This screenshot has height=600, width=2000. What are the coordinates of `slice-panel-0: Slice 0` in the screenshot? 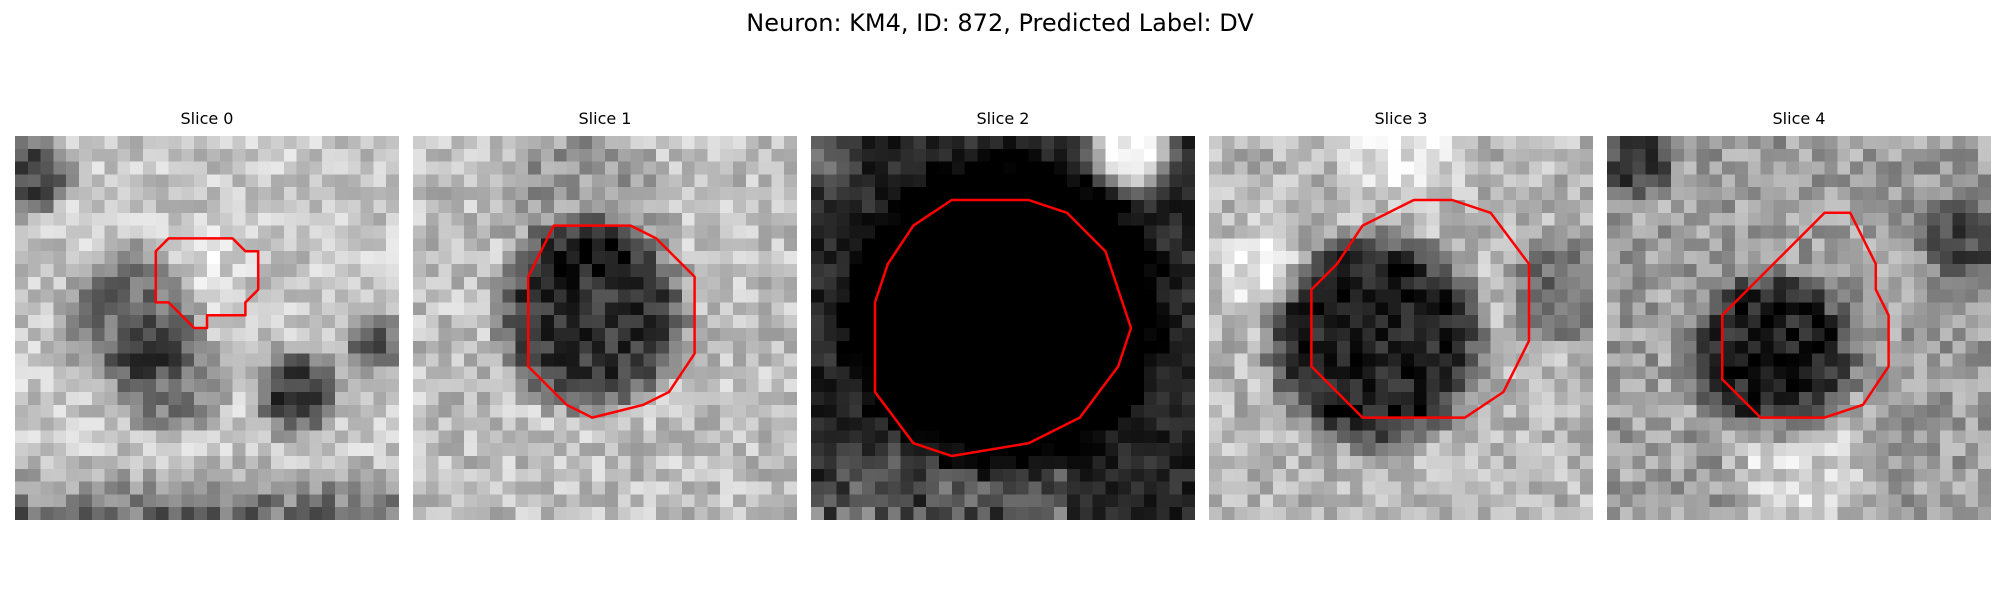 It's located at (207, 314).